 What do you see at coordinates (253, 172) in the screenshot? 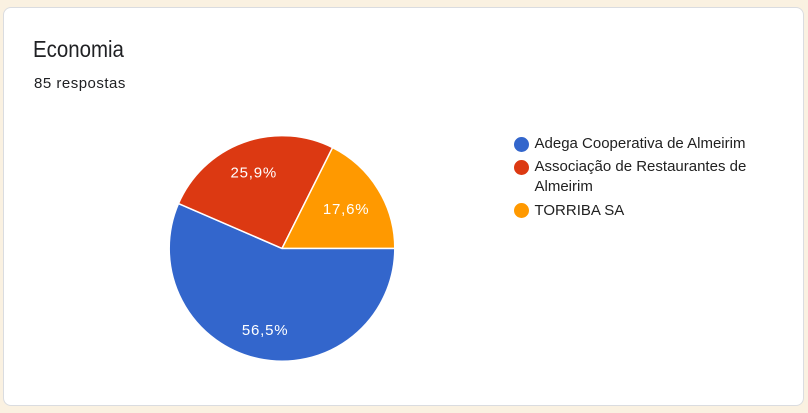
I see `svg-text: 25,9%` at bounding box center [253, 172].